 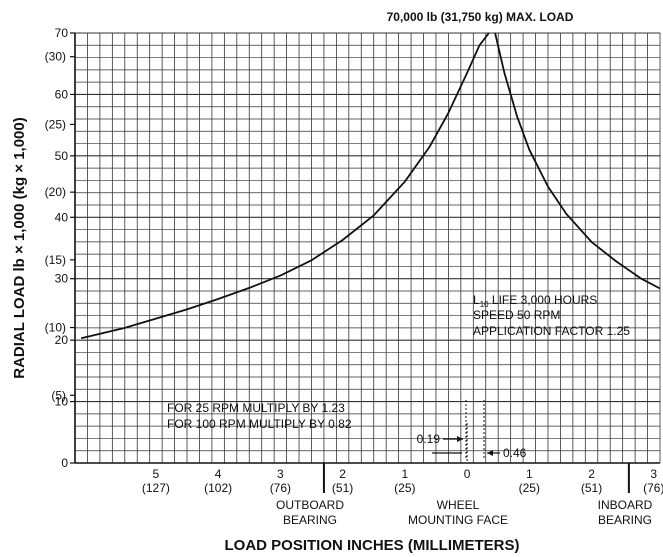 I want to click on inboard-bearing-label-line1: INBOARD, so click(x=625, y=505).